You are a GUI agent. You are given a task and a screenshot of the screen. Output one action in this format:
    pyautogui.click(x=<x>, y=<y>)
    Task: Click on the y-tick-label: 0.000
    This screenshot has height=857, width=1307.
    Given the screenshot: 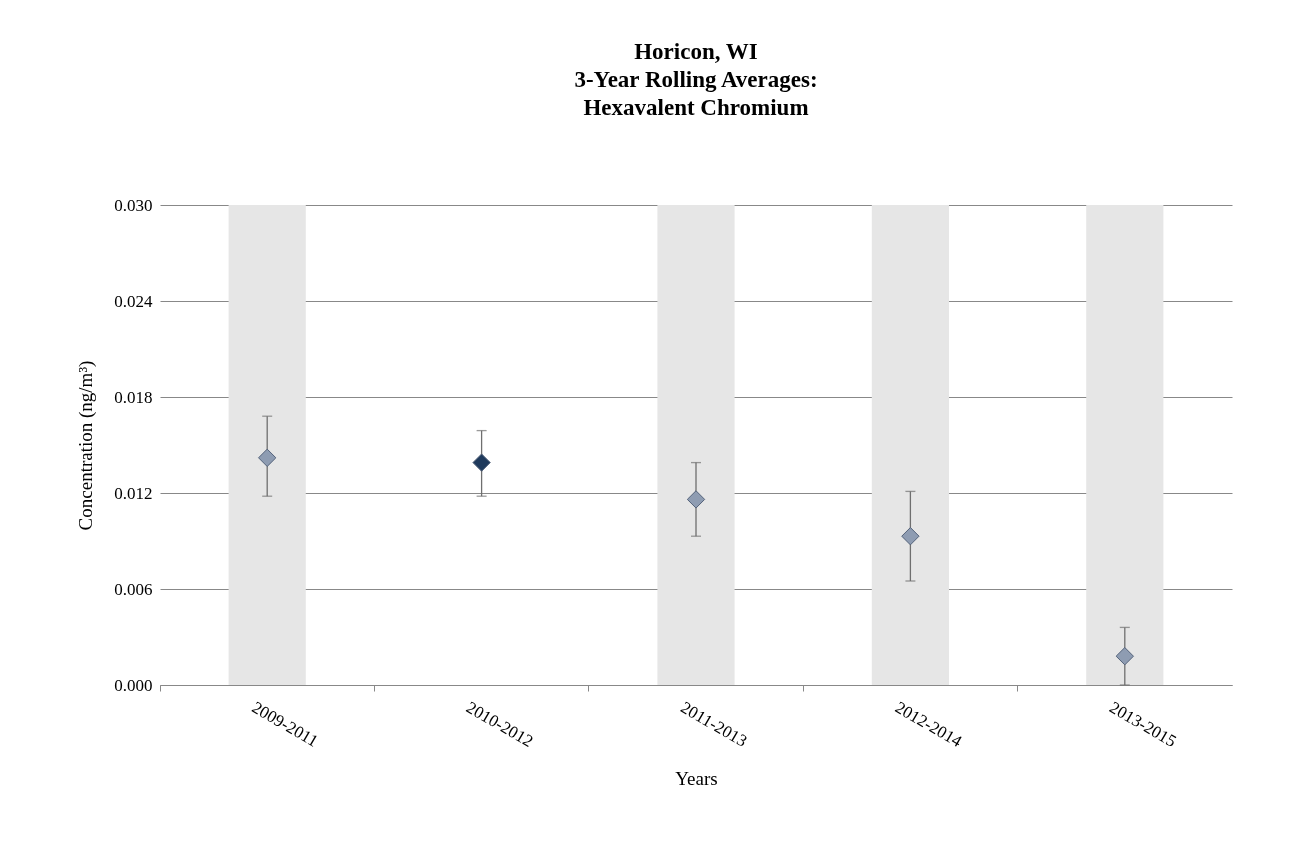 What is the action you would take?
    pyautogui.click(x=133, y=685)
    